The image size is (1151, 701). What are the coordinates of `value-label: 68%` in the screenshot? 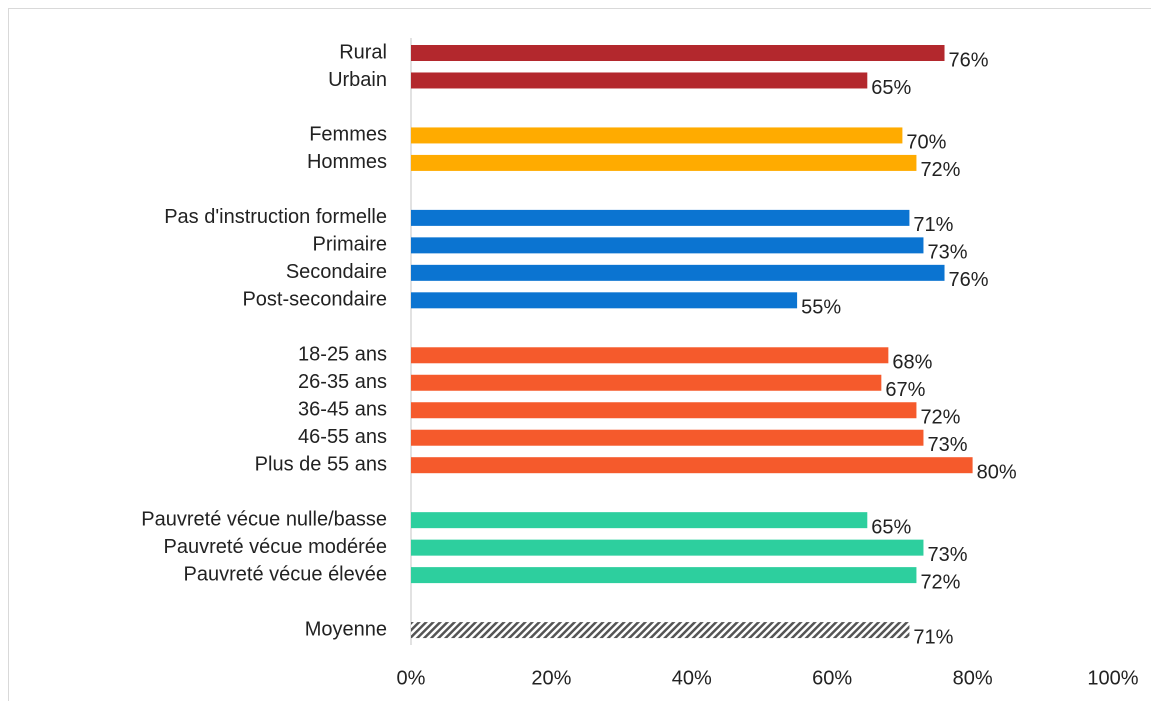 It's located at (912, 363).